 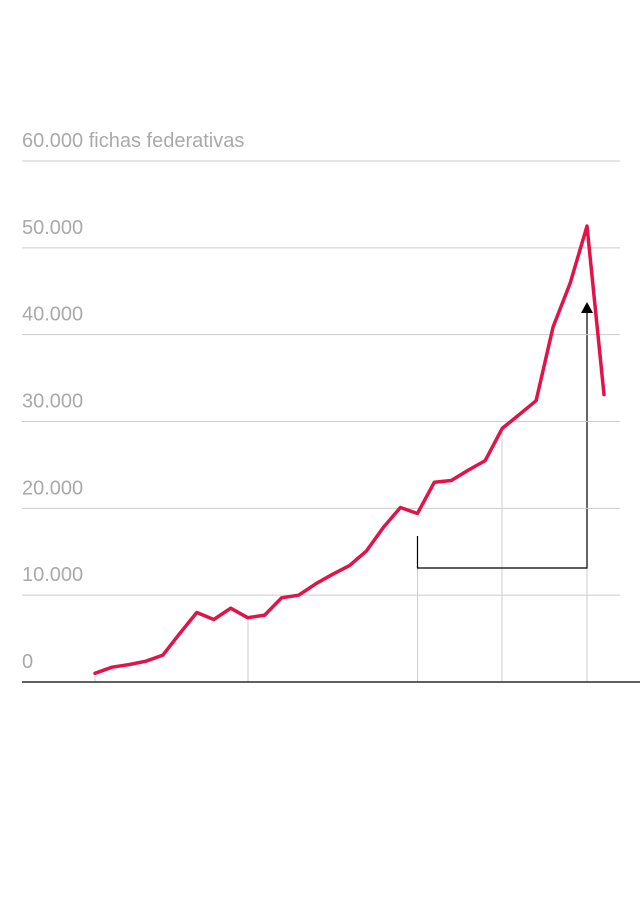 I want to click on y-tick-label: 30.000, so click(x=52, y=402).